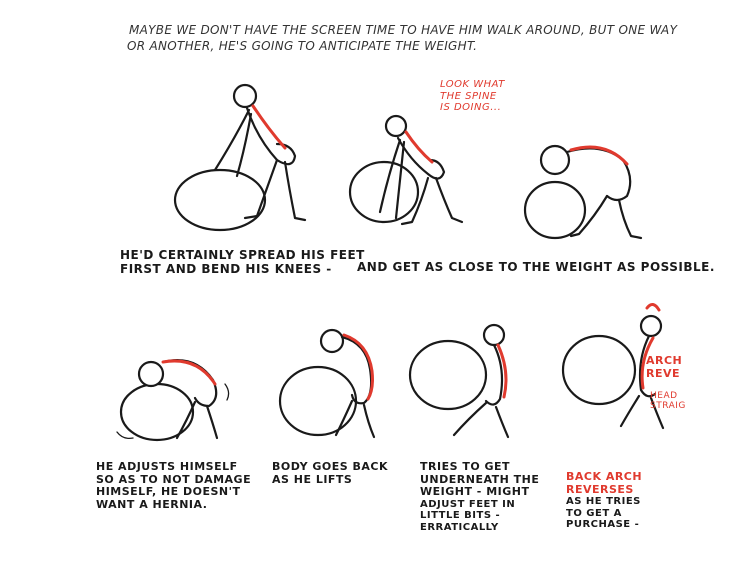  I want to click on caption-line: AS HE TRIES, so click(603, 502).